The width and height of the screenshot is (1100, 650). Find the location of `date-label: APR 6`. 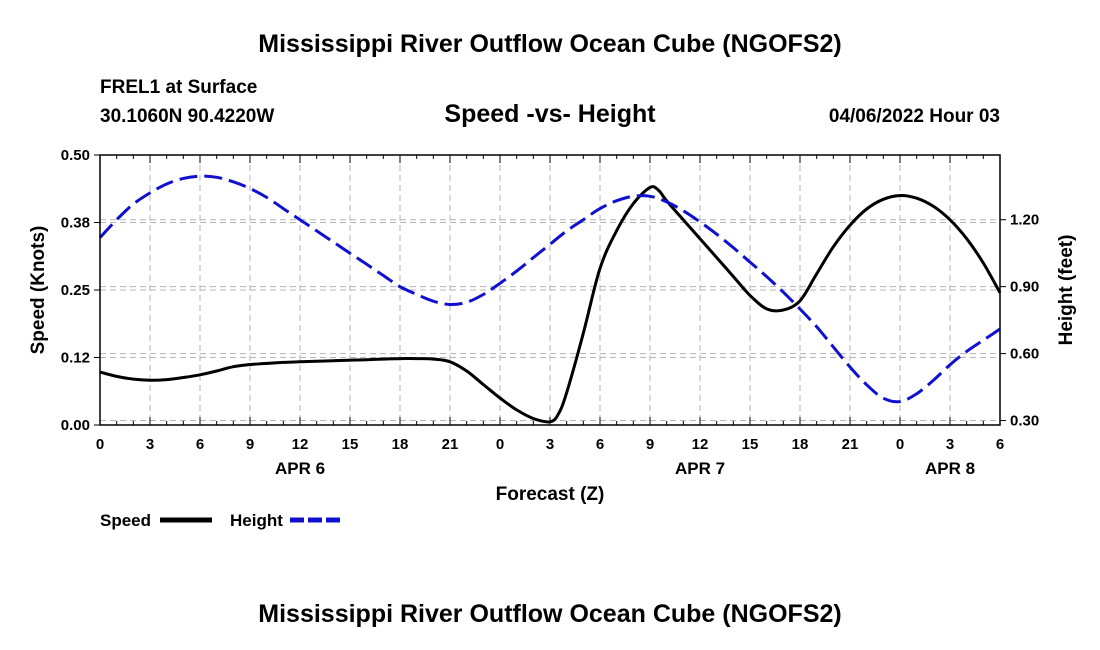

date-label: APR 6 is located at coordinates (300, 468).